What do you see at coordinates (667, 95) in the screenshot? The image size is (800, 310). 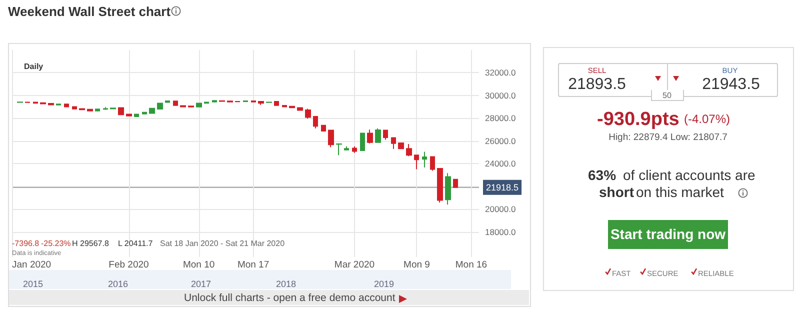 I see `text: 50` at bounding box center [667, 95].